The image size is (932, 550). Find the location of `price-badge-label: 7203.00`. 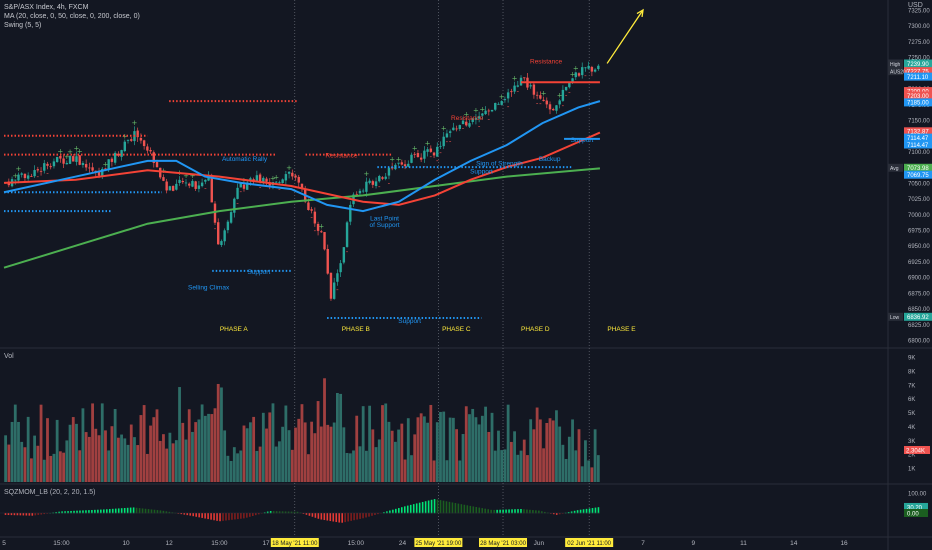

price-badge-label: 7203.00 is located at coordinates (918, 97).